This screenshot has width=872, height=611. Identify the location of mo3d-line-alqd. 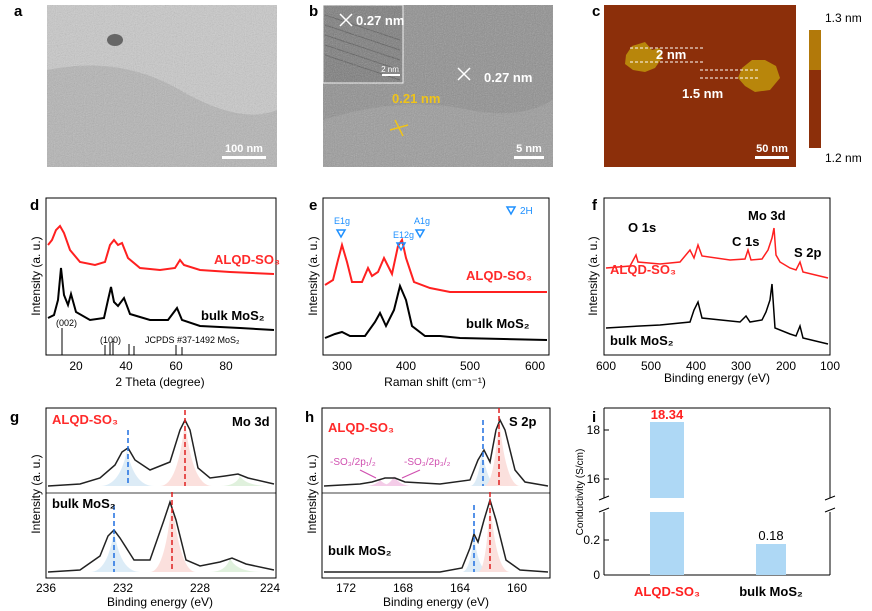
(161, 452).